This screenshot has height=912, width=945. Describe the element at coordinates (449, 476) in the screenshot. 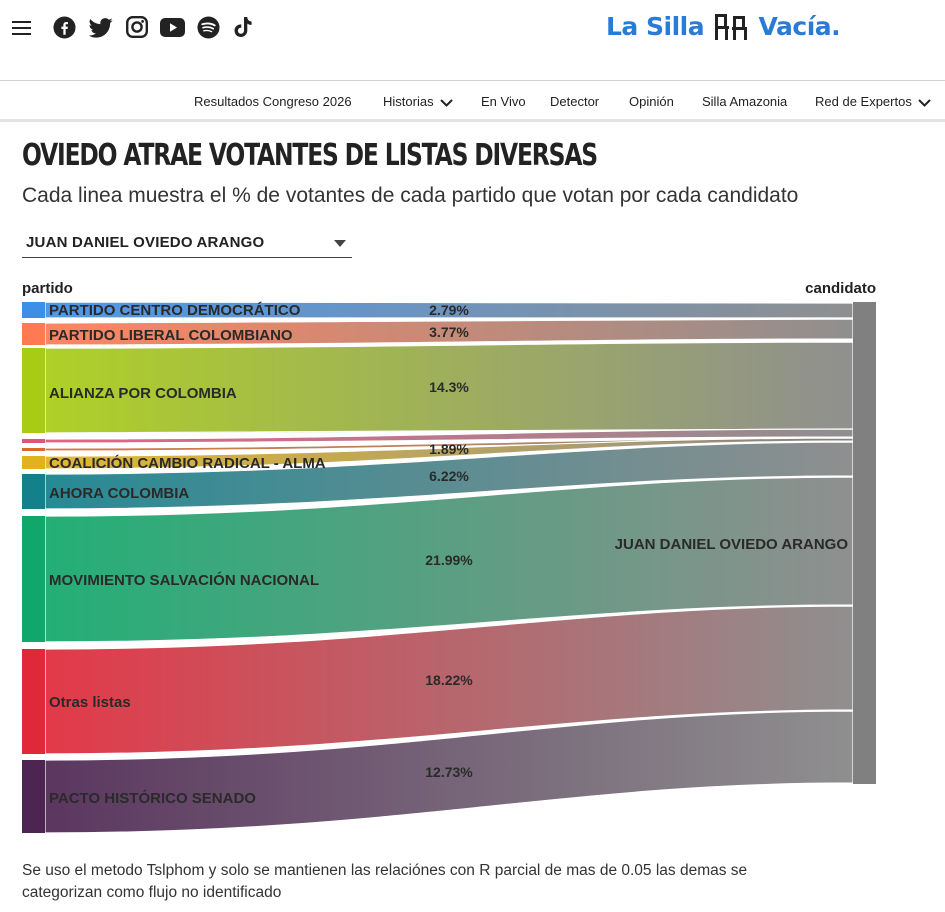

I see `flow-value-label: 6.22%` at that location.